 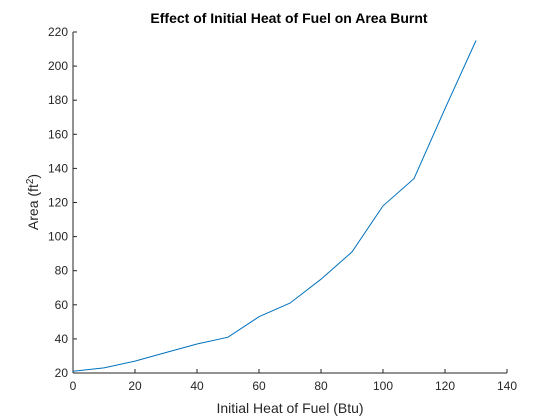 What do you see at coordinates (62, 339) in the screenshot?
I see `y-tick-label: 40` at bounding box center [62, 339].